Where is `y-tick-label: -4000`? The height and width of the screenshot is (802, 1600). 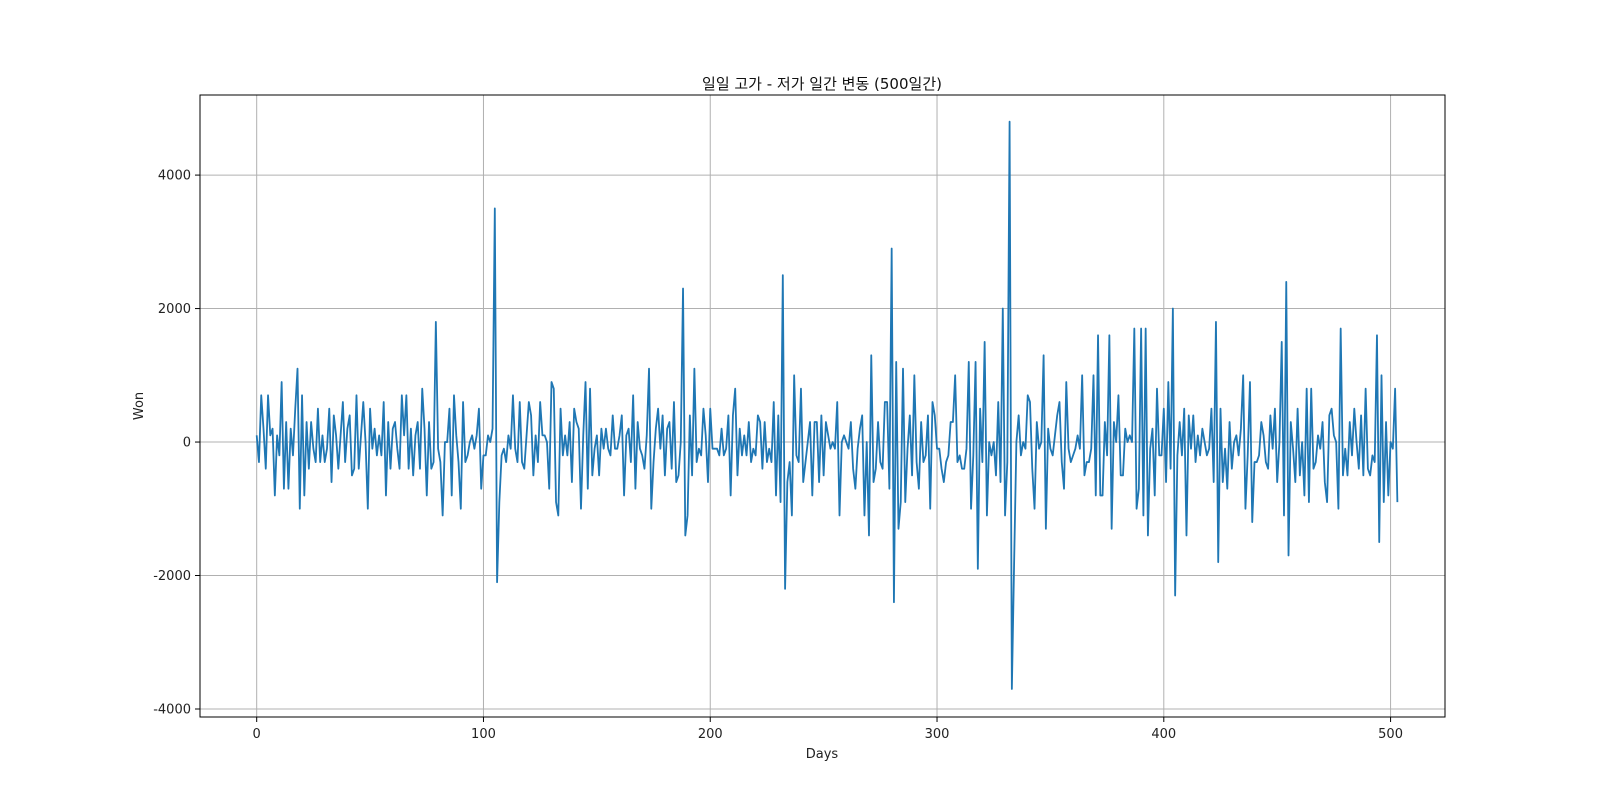
y-tick-label: -4000 is located at coordinates (172, 709).